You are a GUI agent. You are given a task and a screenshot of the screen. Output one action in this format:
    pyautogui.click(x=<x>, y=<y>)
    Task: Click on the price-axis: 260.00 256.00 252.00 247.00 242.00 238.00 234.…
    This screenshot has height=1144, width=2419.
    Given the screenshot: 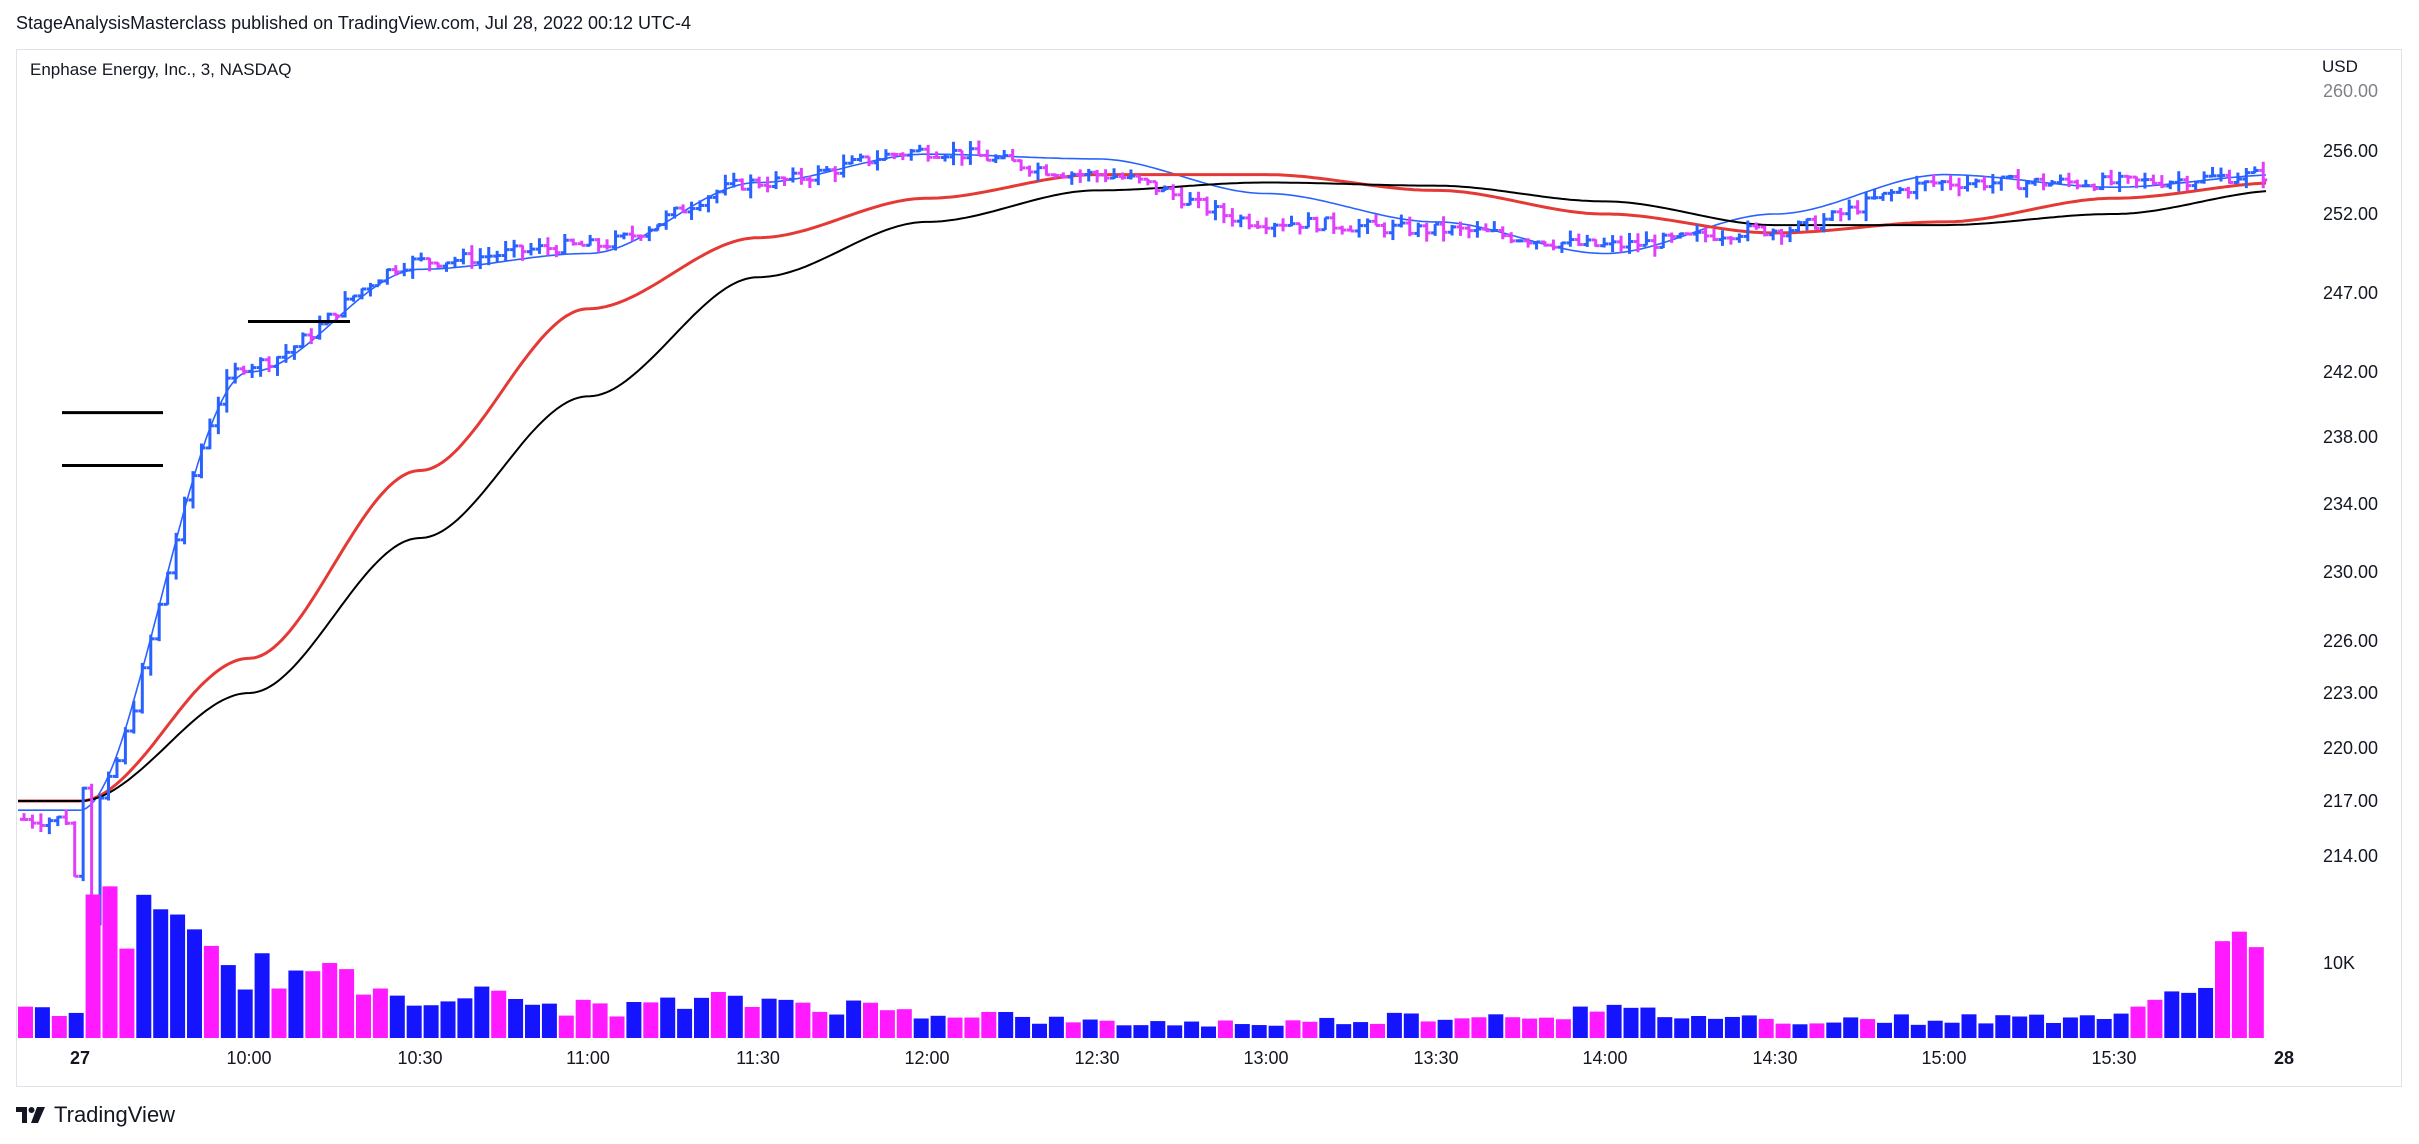 What is the action you would take?
    pyautogui.click(x=2350, y=527)
    